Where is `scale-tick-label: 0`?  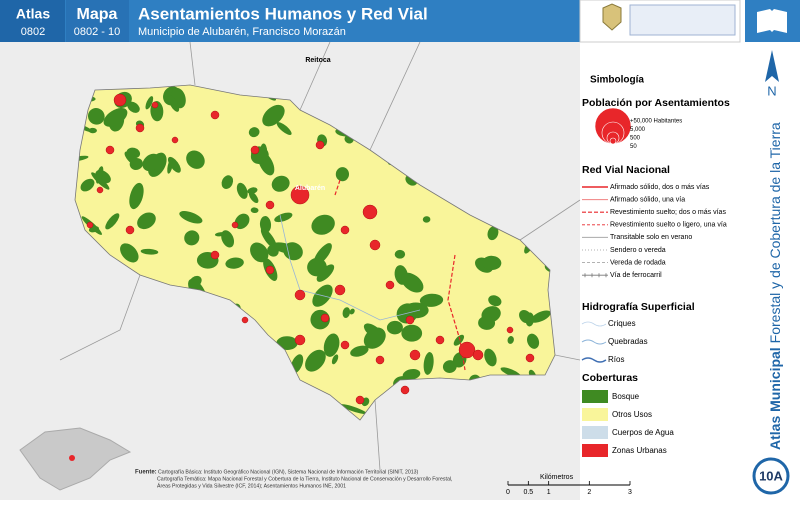
scale-tick-label: 0 is located at coordinates (508, 492).